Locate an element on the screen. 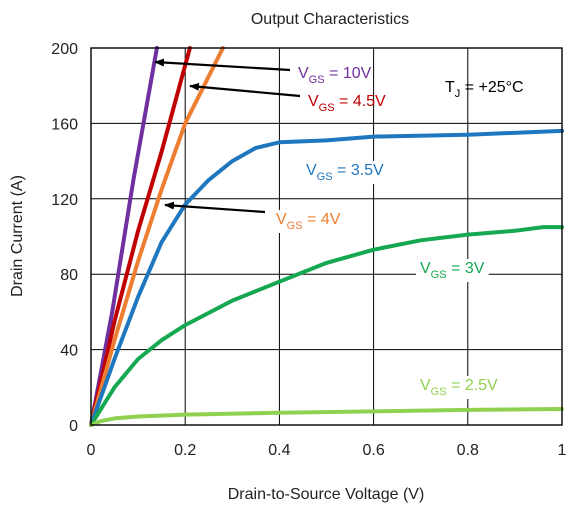 This screenshot has height=509, width=567. series-label-text: VGS = 4V is located at coordinates (308, 221).